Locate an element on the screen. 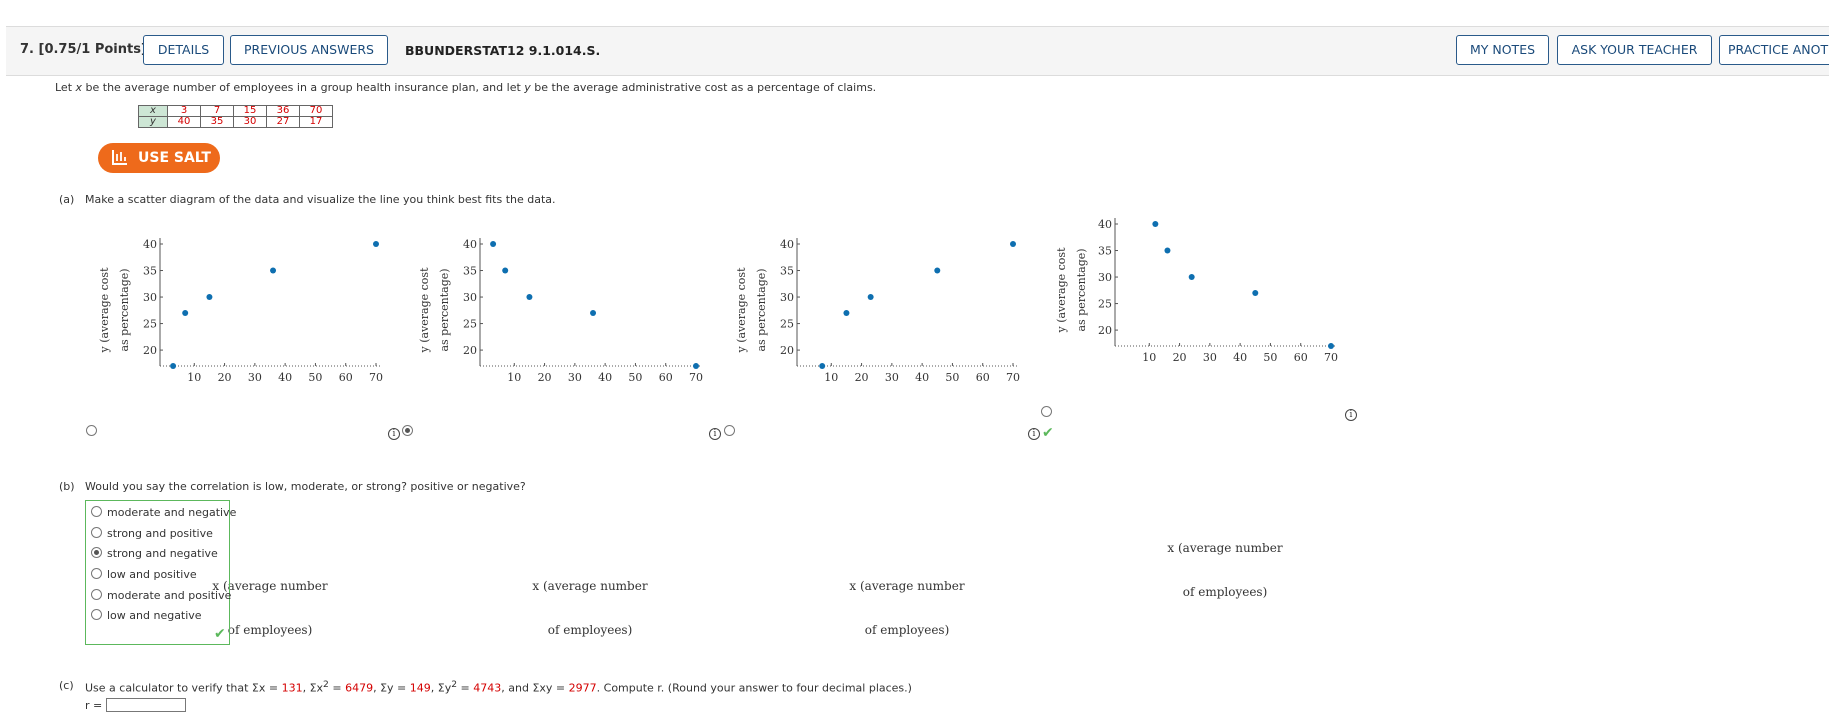 Image resolution: width=1829 pixels, height=714 pixels. option-low-negative: low and negative is located at coordinates (146, 615).